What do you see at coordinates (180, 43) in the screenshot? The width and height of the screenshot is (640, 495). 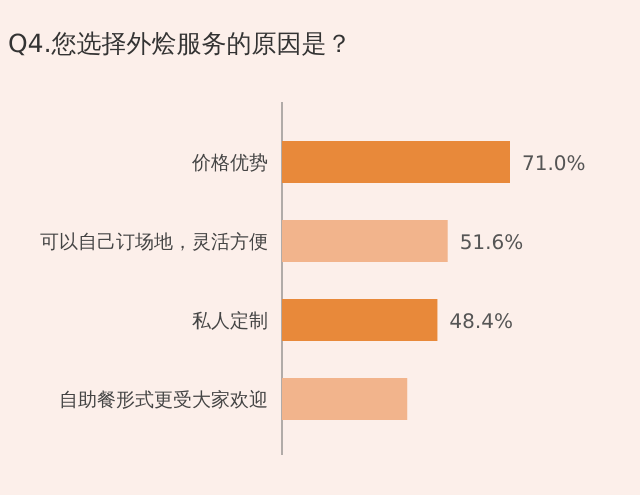 I see `chart-title: Q4.您选择外烩服务的原因是？` at bounding box center [180, 43].